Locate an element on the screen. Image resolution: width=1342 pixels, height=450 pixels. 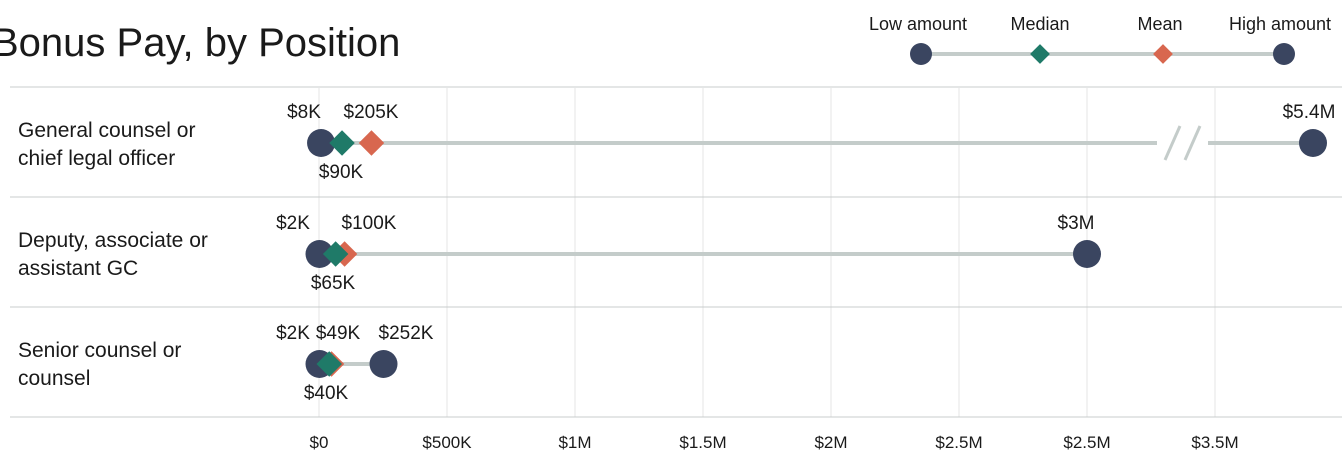
x-tick-label-0: $0 is located at coordinates (319, 441).